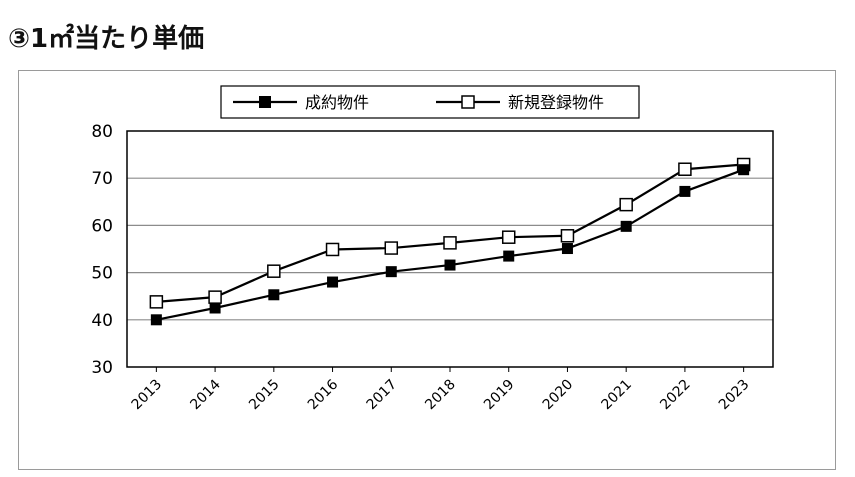  What do you see at coordinates (301, 102) in the screenshot?
I see `legend-item: 成約物件` at bounding box center [301, 102].